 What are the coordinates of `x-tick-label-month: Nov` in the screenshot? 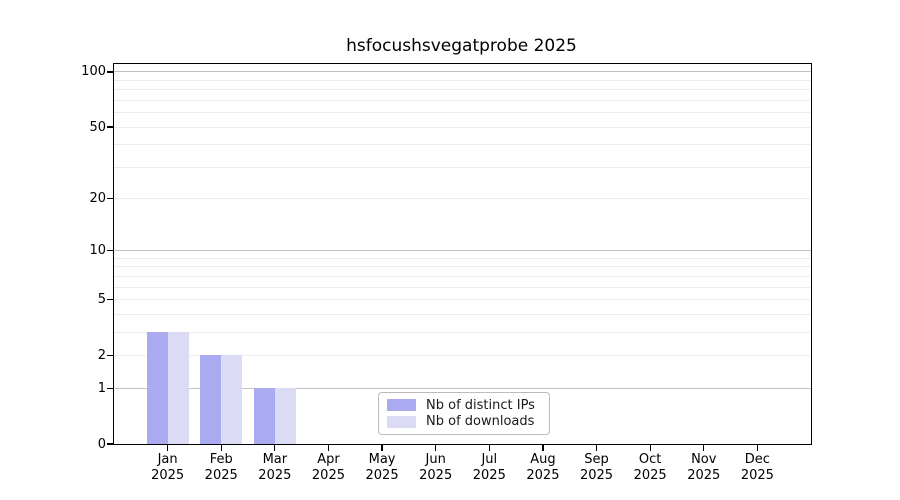 It's located at (704, 459).